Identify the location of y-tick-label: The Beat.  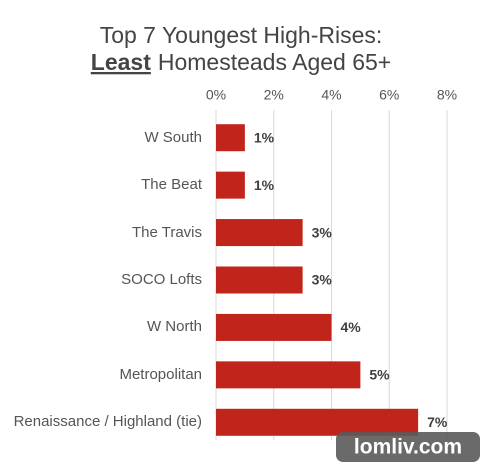
(171, 185).